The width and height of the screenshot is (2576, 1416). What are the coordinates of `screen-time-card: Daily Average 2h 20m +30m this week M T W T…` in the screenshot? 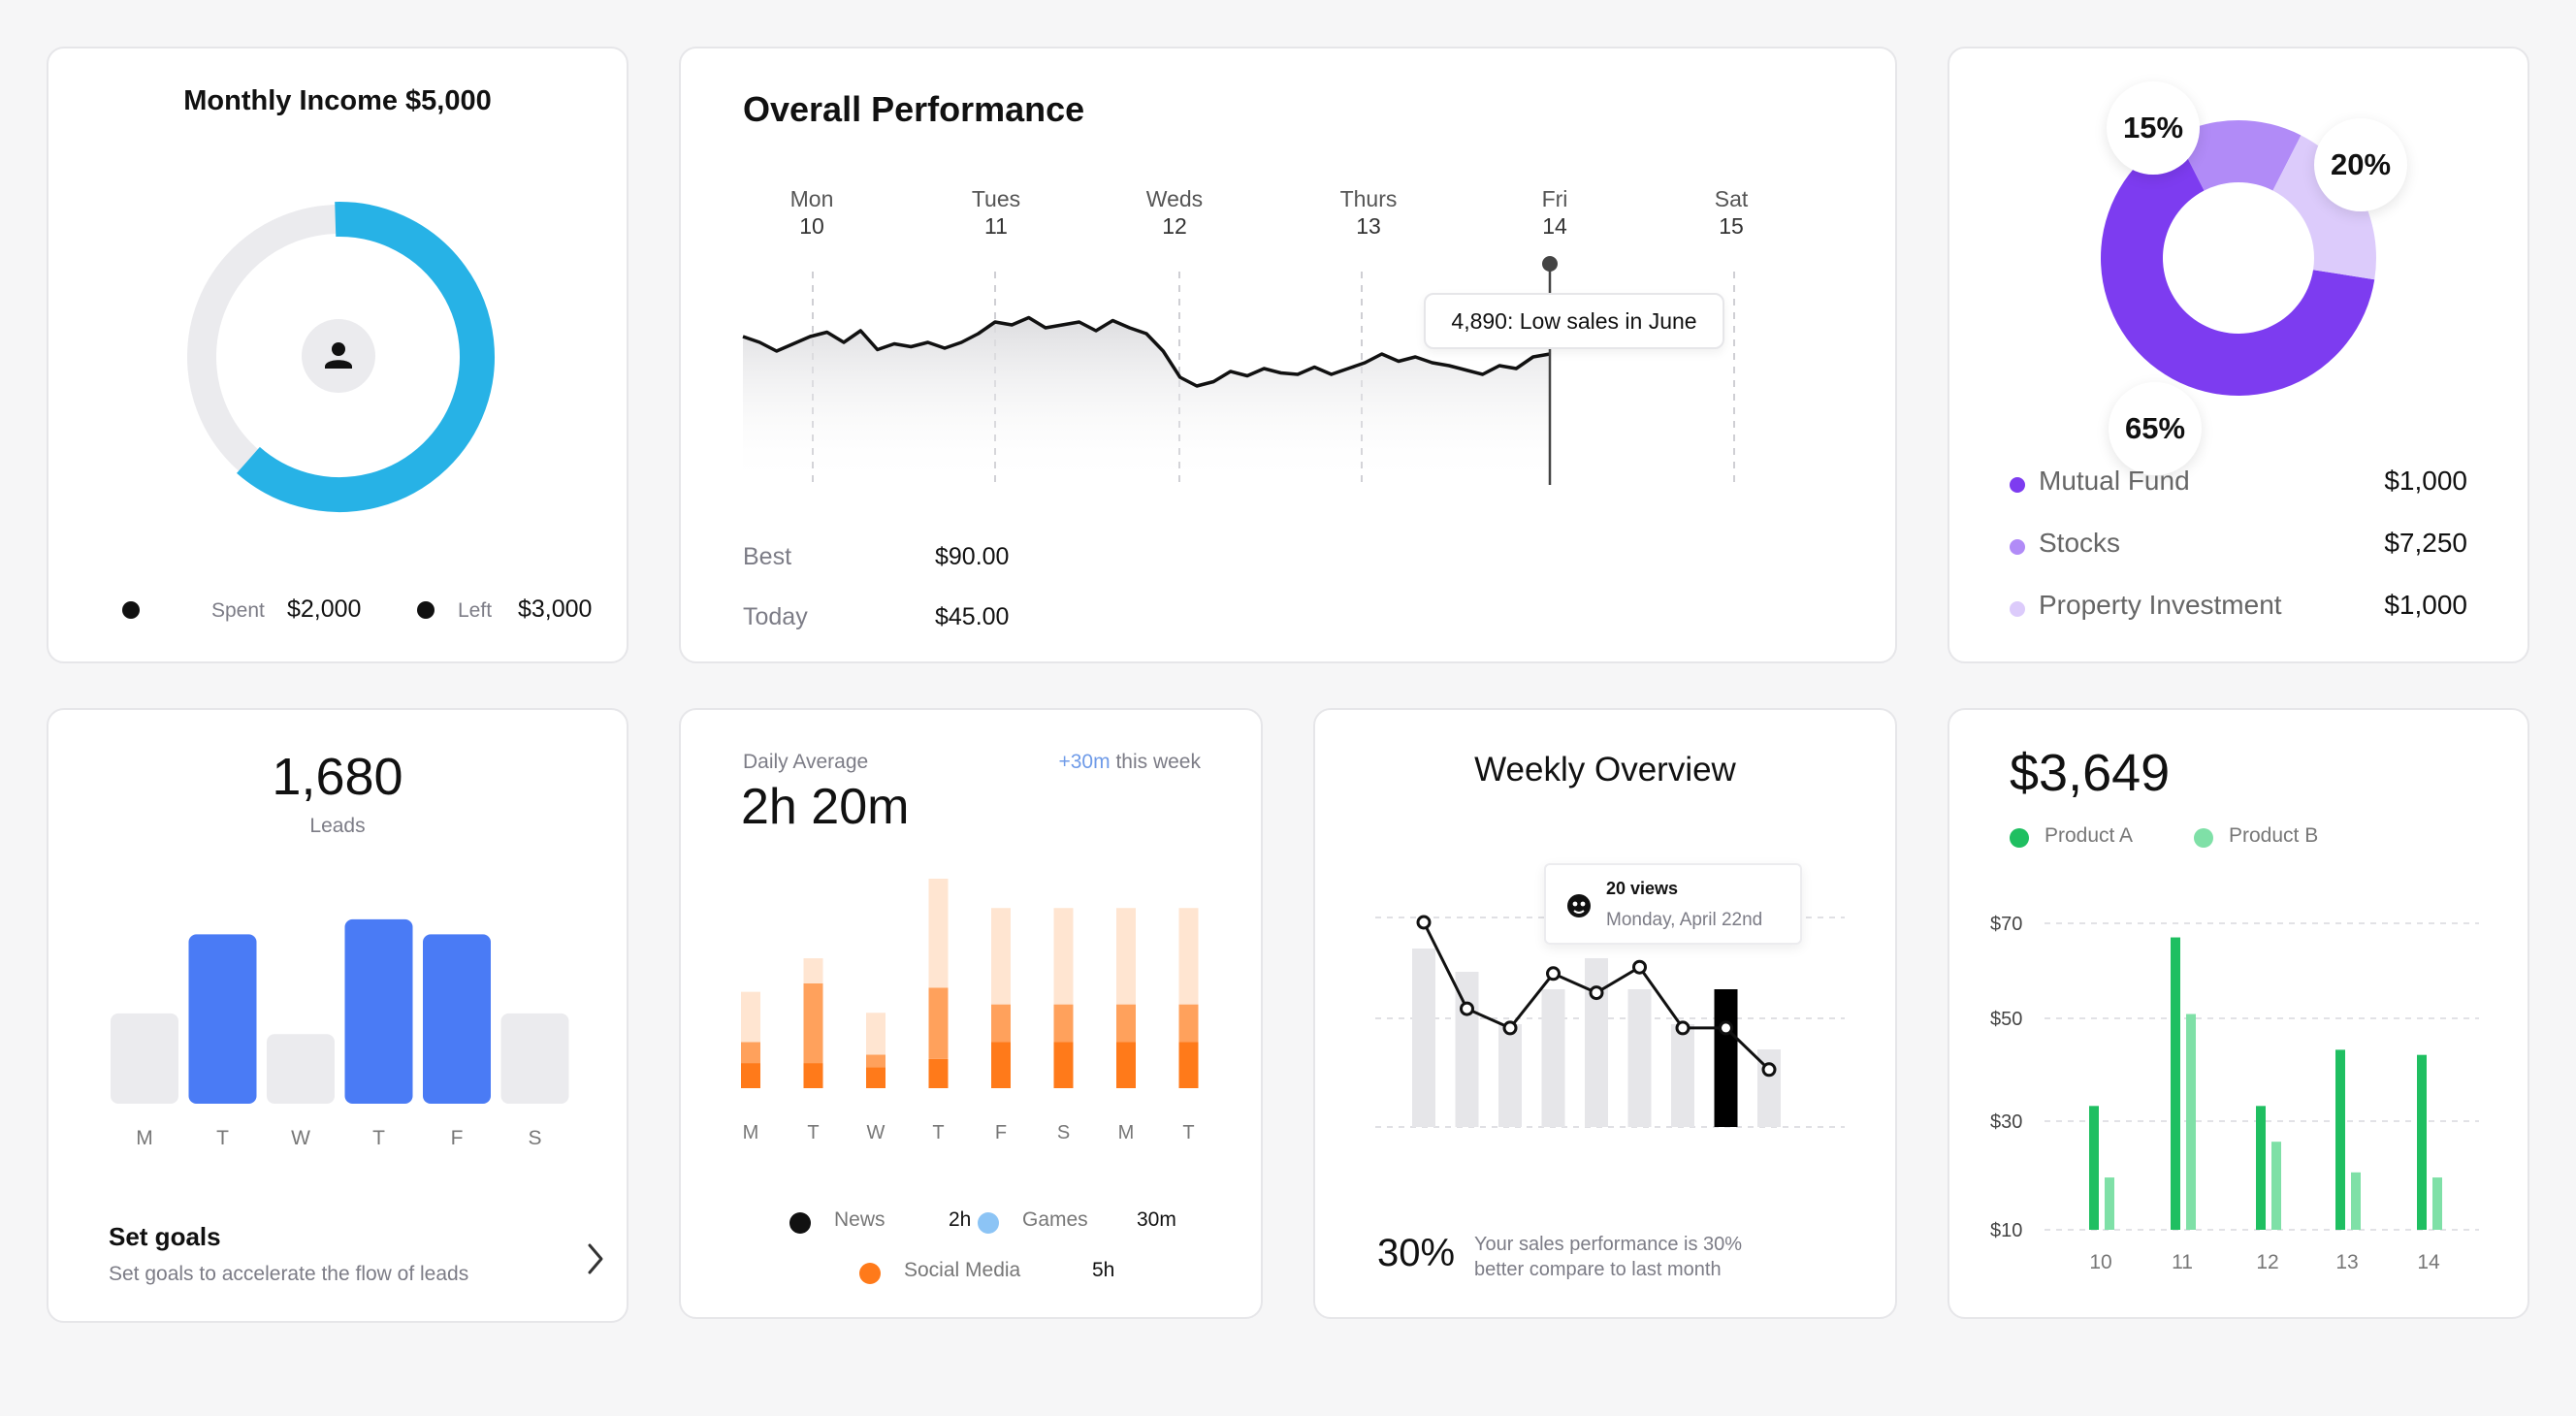 It's located at (971, 1013).